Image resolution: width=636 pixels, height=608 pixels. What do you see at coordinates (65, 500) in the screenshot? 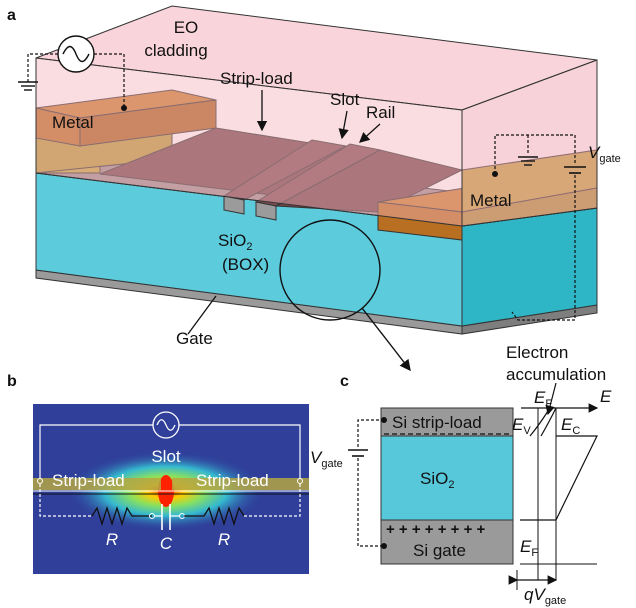
I see `rc-wire-left` at bounding box center [65, 500].